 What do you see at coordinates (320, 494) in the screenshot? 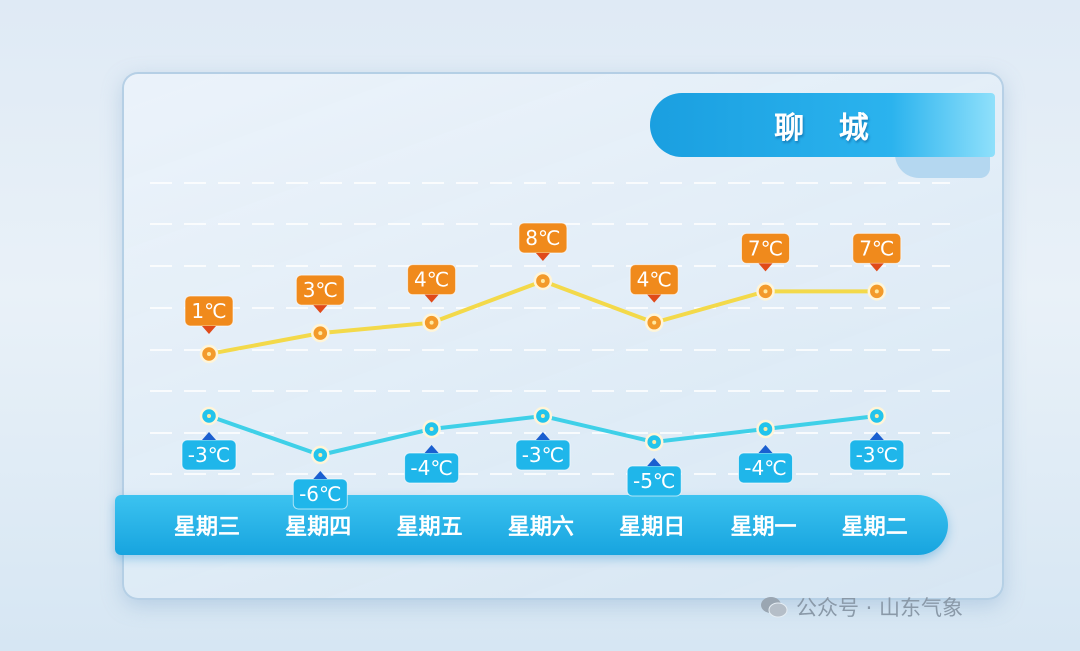
I see `low-temp-label: -6℃` at bounding box center [320, 494].